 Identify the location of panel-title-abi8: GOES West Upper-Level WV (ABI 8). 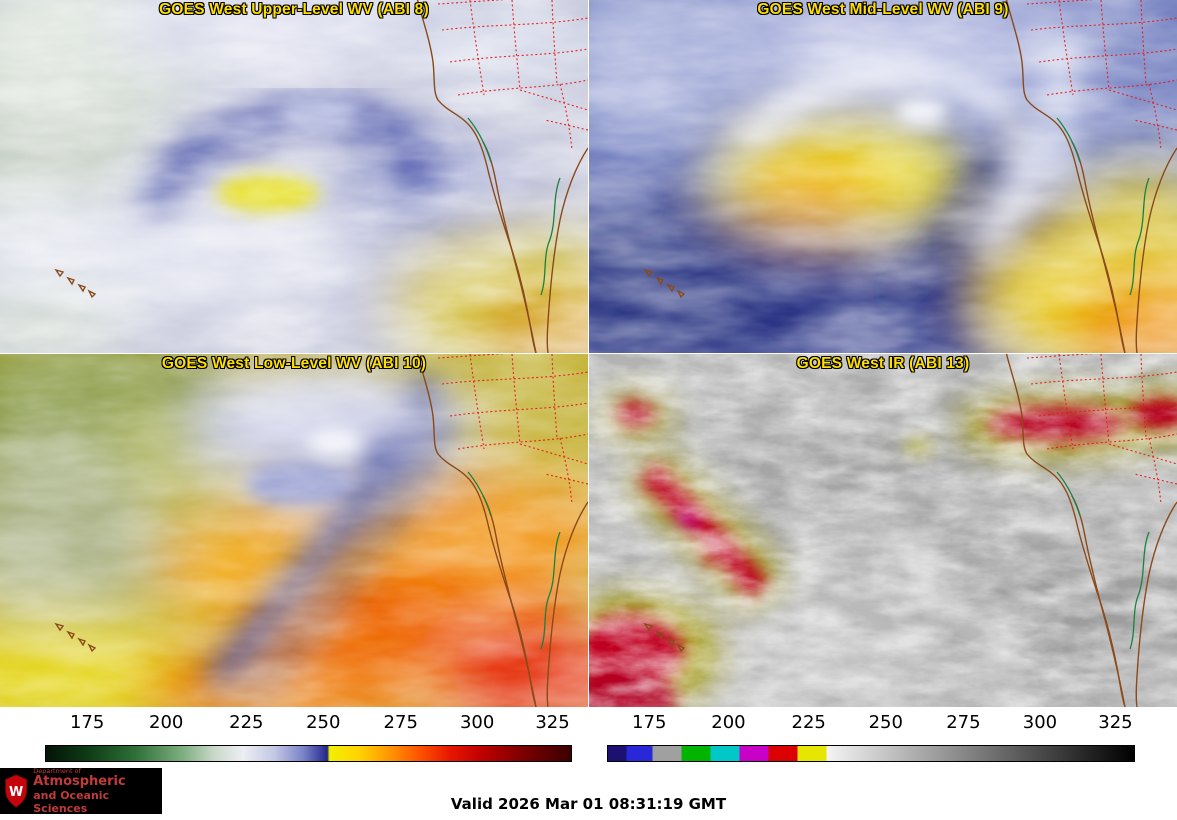
(294, 9).